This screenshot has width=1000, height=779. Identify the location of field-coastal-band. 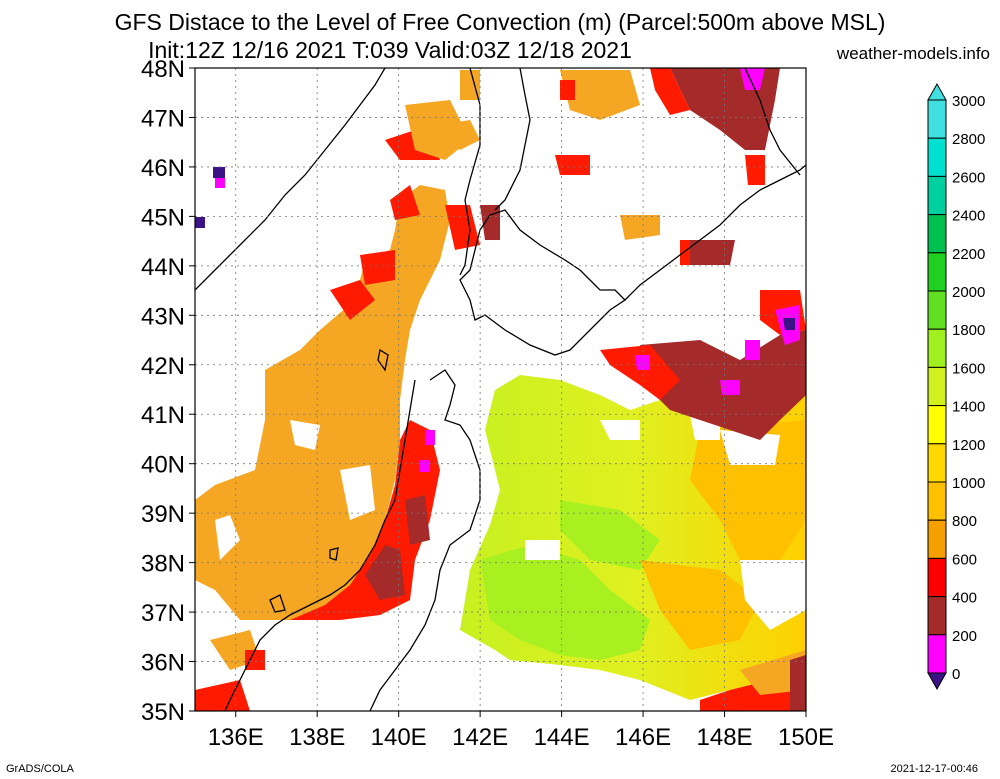
(365, 520).